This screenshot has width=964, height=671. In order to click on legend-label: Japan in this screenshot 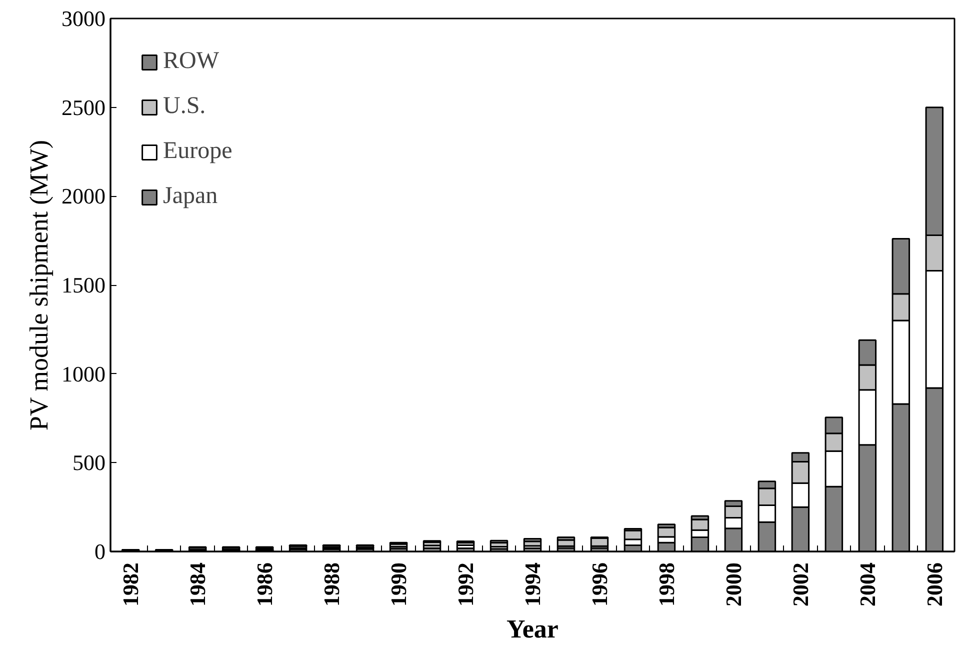, I will do `click(190, 196)`.